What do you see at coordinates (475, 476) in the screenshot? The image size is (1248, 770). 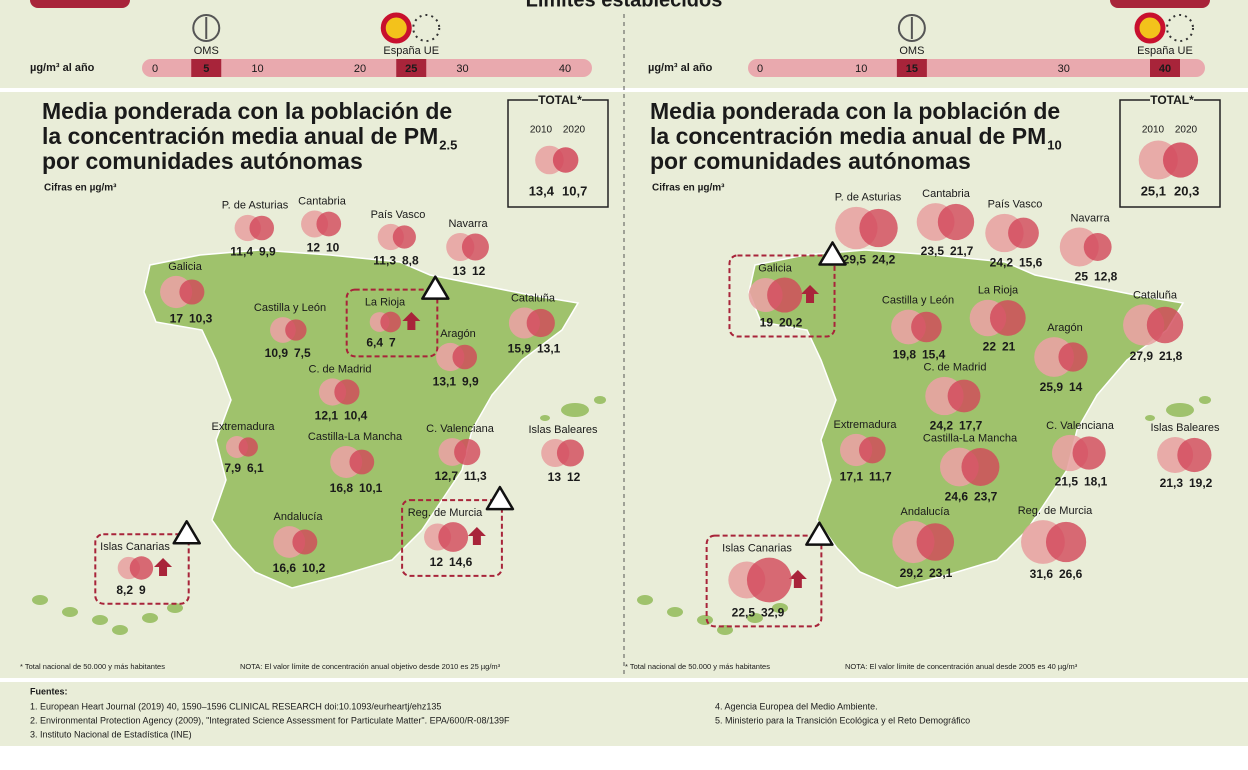 I see `value-2020: 11,3` at bounding box center [475, 476].